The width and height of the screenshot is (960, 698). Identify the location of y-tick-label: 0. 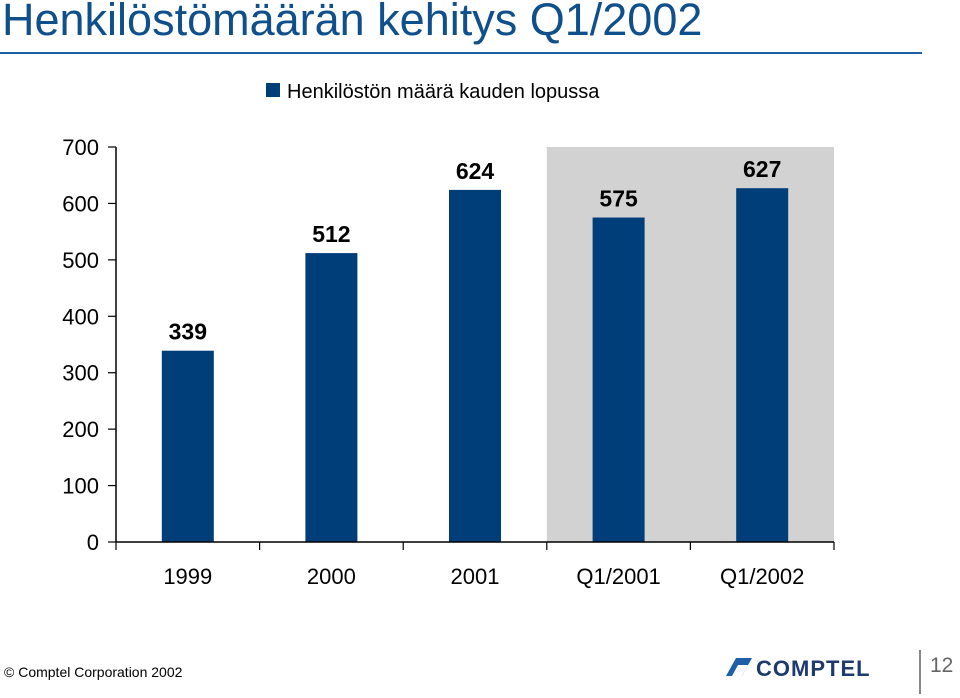
(93, 542).